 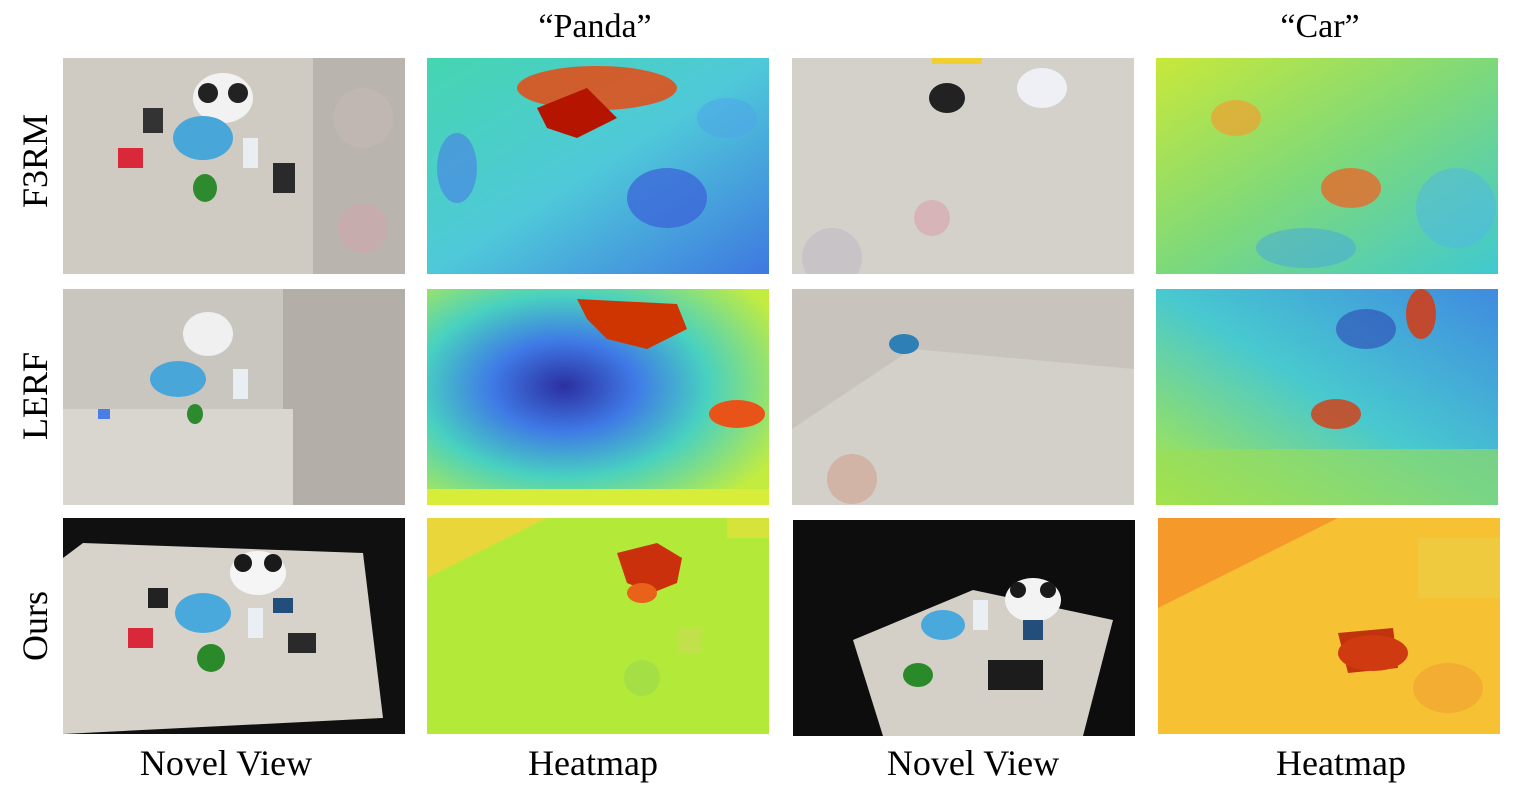 I want to click on bottom-label-heatmap-2: Heatmap, so click(x=1341, y=763).